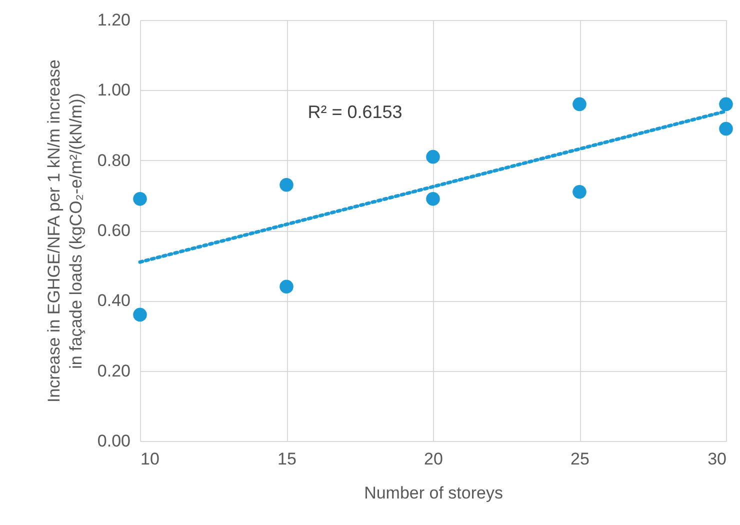  What do you see at coordinates (150, 459) in the screenshot?
I see `x-tick-label: 10` at bounding box center [150, 459].